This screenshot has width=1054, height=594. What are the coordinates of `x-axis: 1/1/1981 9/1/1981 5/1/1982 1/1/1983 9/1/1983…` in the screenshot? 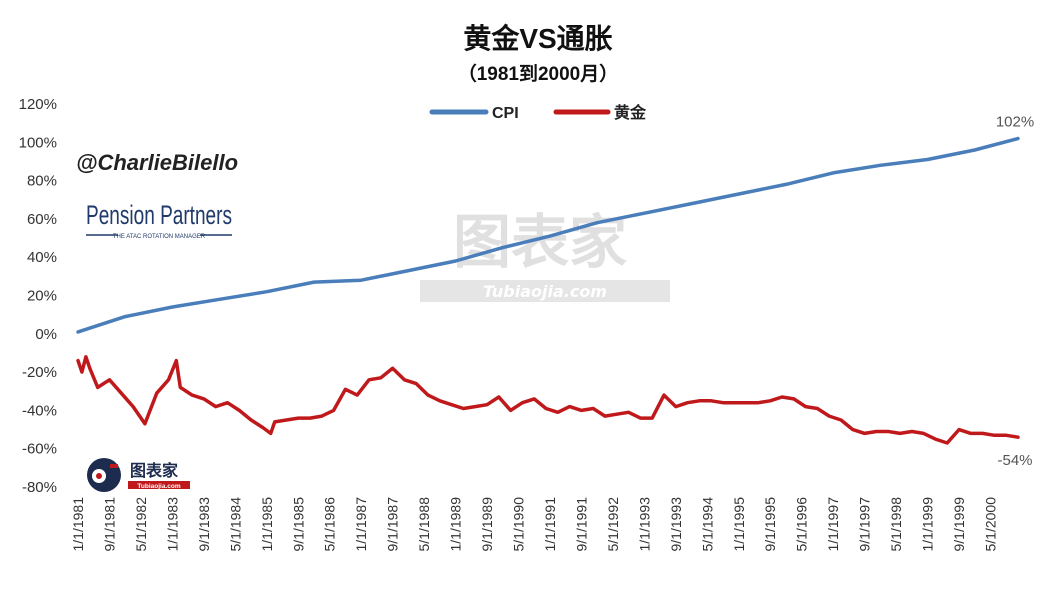 It's located at (534, 524).